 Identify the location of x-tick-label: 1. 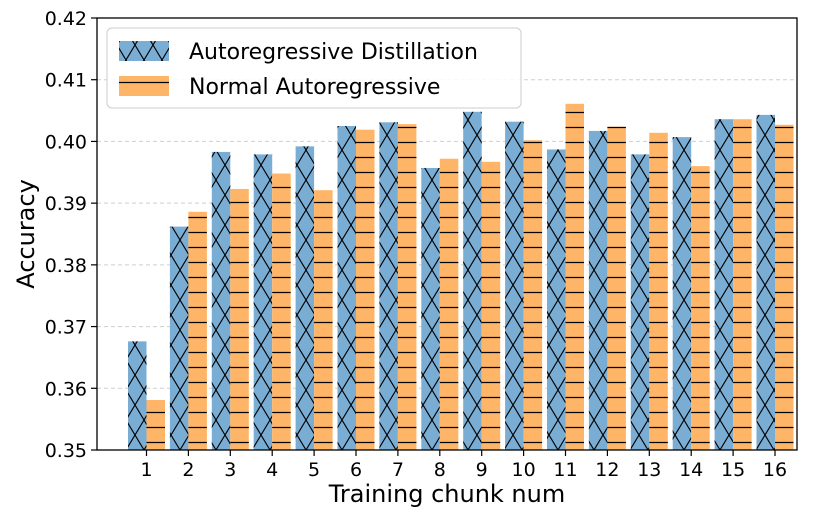
(146, 470).